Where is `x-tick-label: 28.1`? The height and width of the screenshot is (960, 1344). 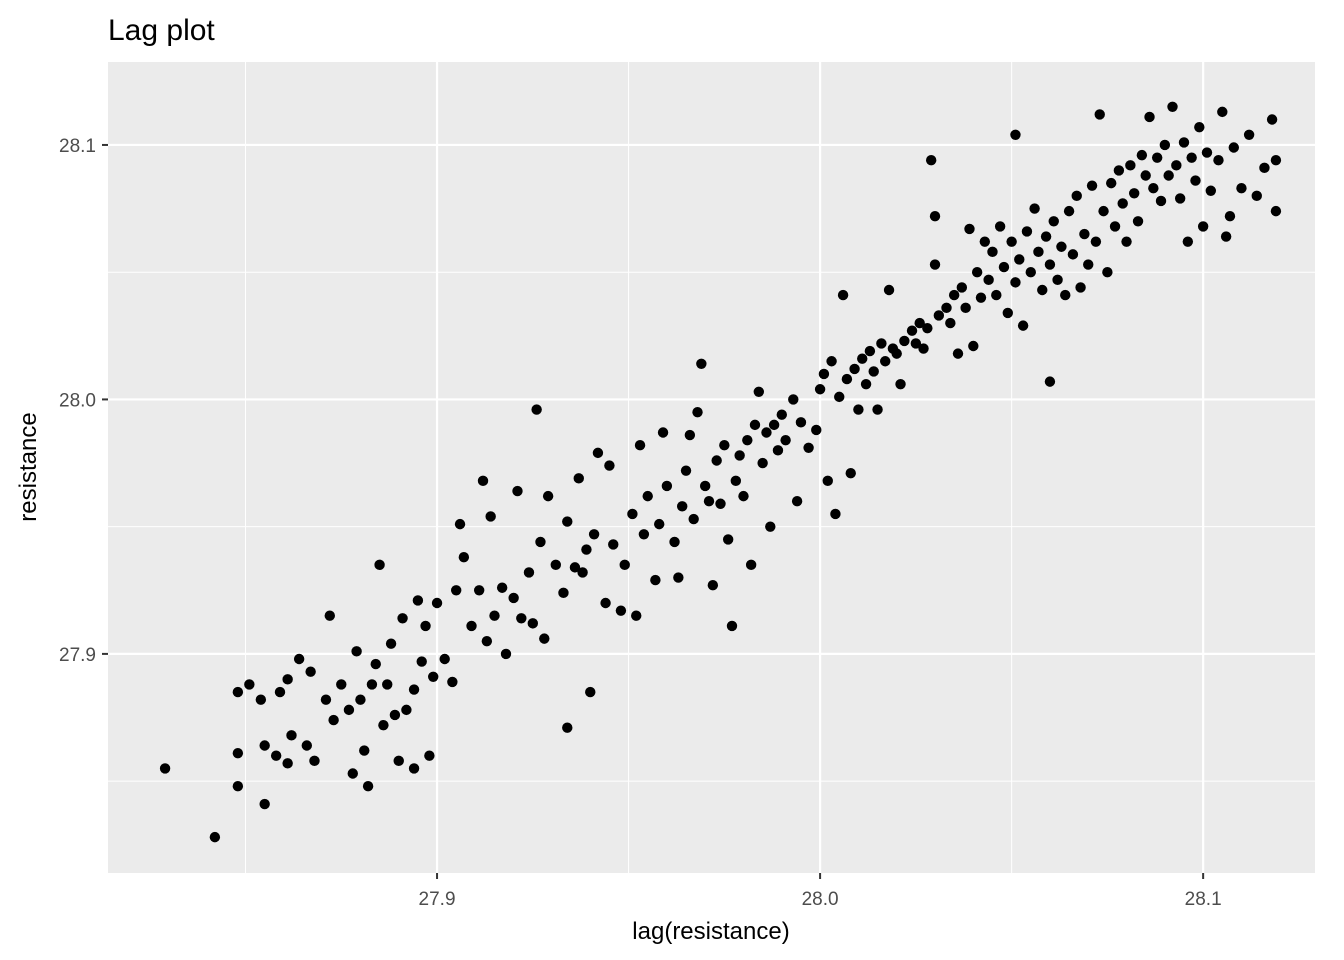 x-tick-label: 28.1 is located at coordinates (1203, 899).